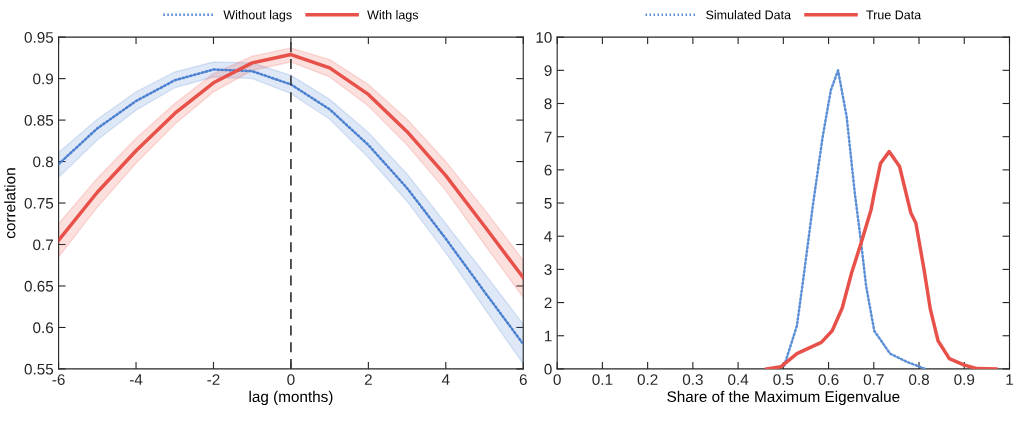 This screenshot has width=1028, height=427. Describe the element at coordinates (548, 369) in the screenshot. I see `y-tick-label: 0` at that location.